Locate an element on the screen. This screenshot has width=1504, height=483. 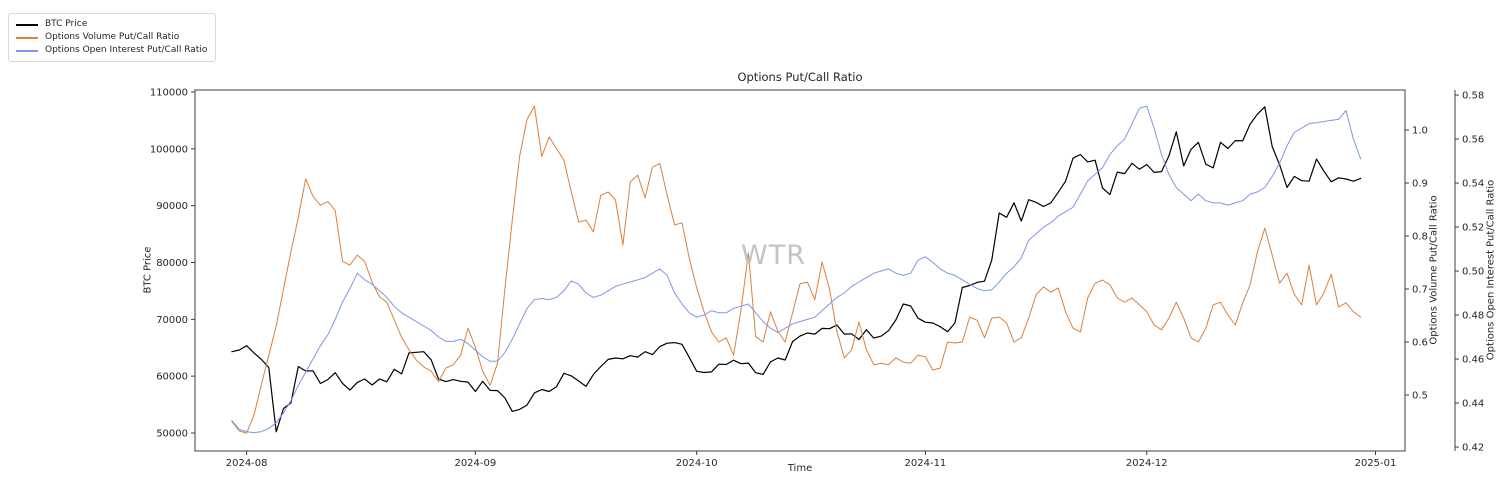
volume-axis-tick-label: 0.6 is located at coordinates (1420, 342).